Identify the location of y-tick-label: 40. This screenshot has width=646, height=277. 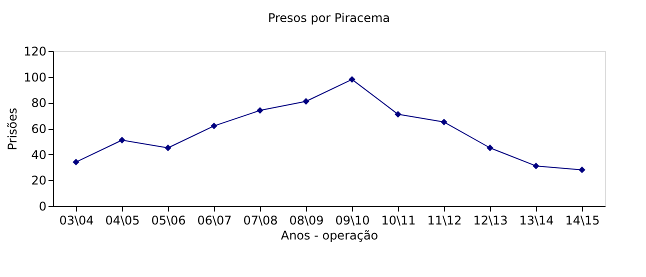
(38, 155).